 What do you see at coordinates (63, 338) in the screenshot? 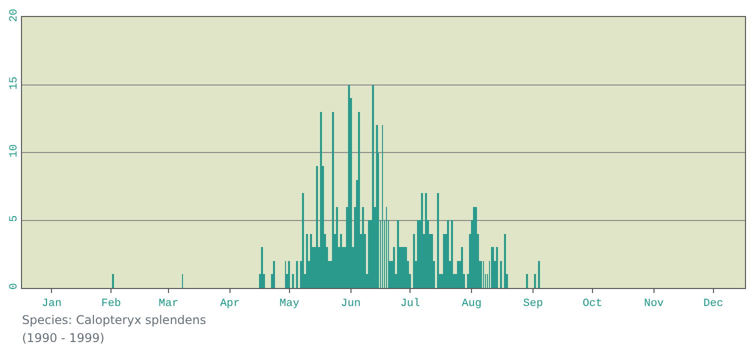
I see `text: (1990 - 1999)` at bounding box center [63, 338].